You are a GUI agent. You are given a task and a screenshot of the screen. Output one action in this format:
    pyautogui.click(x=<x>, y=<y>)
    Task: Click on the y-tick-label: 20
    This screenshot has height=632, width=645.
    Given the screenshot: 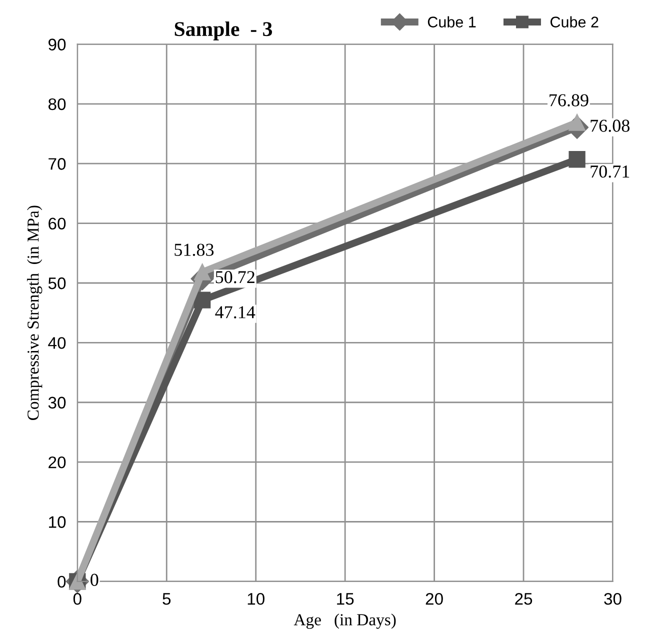 What is the action you would take?
    pyautogui.click(x=57, y=462)
    